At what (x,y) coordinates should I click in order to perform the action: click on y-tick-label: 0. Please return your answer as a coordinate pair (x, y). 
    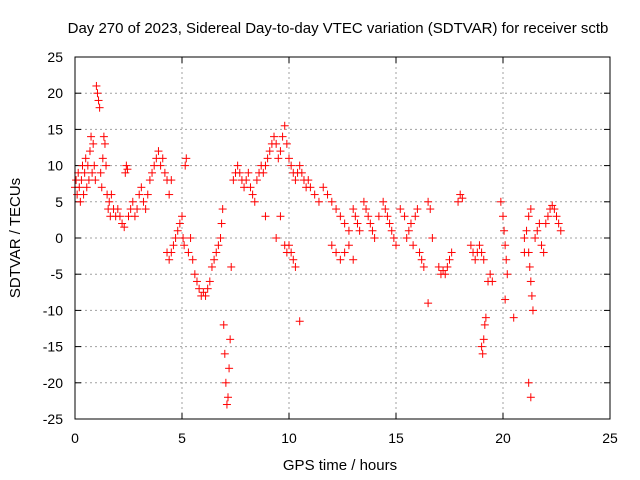
    Looking at the image, I should click on (59, 238).